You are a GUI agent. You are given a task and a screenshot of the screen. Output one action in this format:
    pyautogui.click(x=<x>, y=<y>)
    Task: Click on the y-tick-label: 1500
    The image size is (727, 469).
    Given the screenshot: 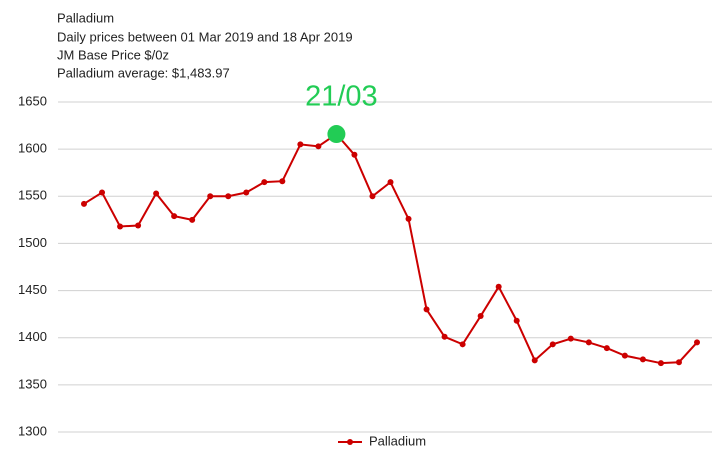 What is the action you would take?
    pyautogui.click(x=32, y=242)
    